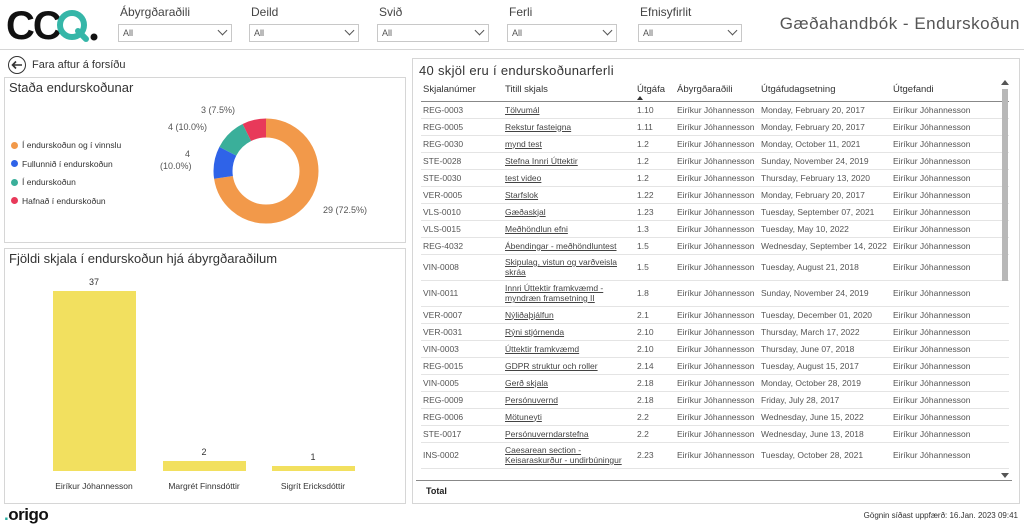 The image size is (1024, 527). I want to click on document-title-link: Persónuvernd, so click(569, 400).